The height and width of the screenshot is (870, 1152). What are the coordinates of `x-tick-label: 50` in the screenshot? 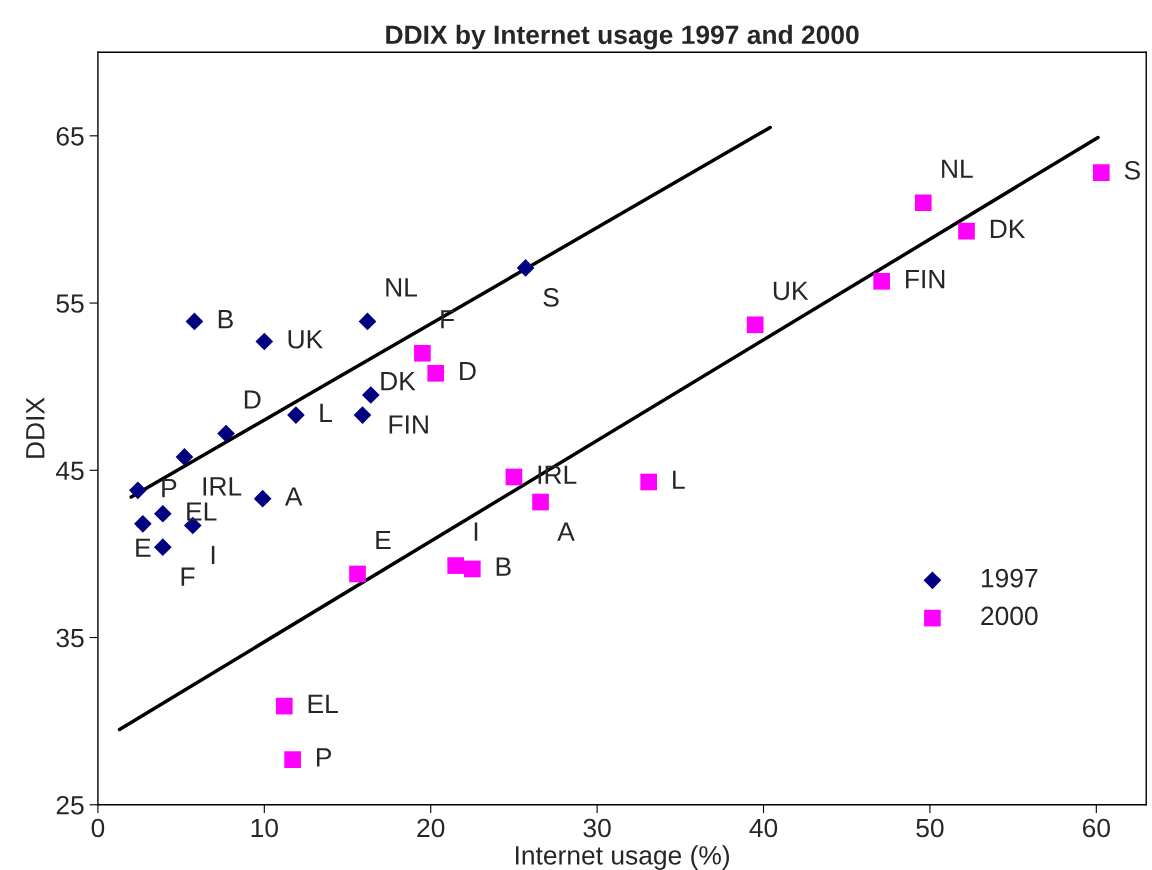 It's located at (930, 828).